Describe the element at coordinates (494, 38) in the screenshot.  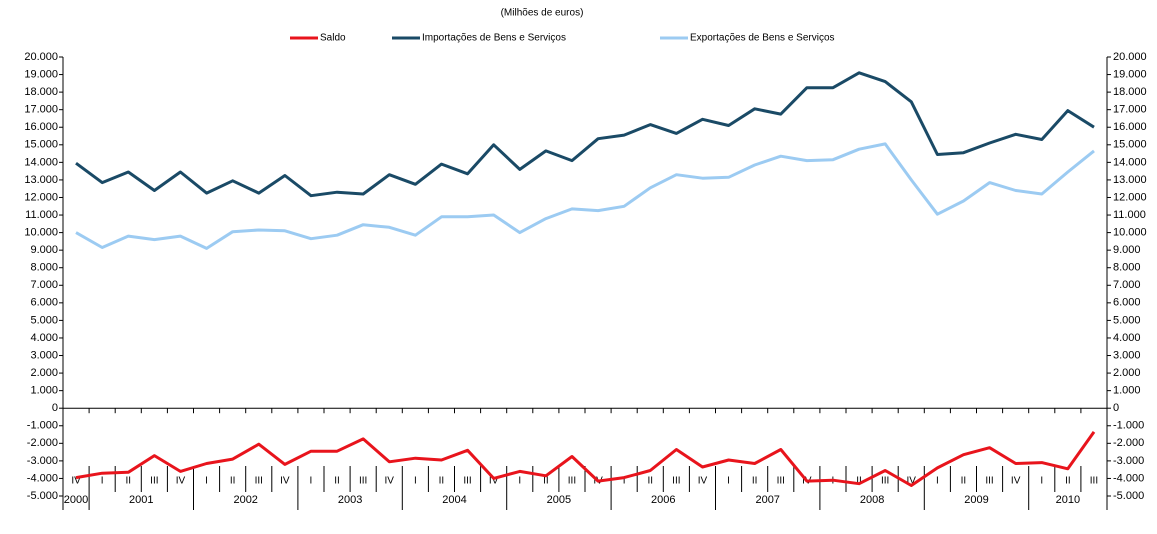
I see `legend-label: Importações de Bens e Serviços` at that location.